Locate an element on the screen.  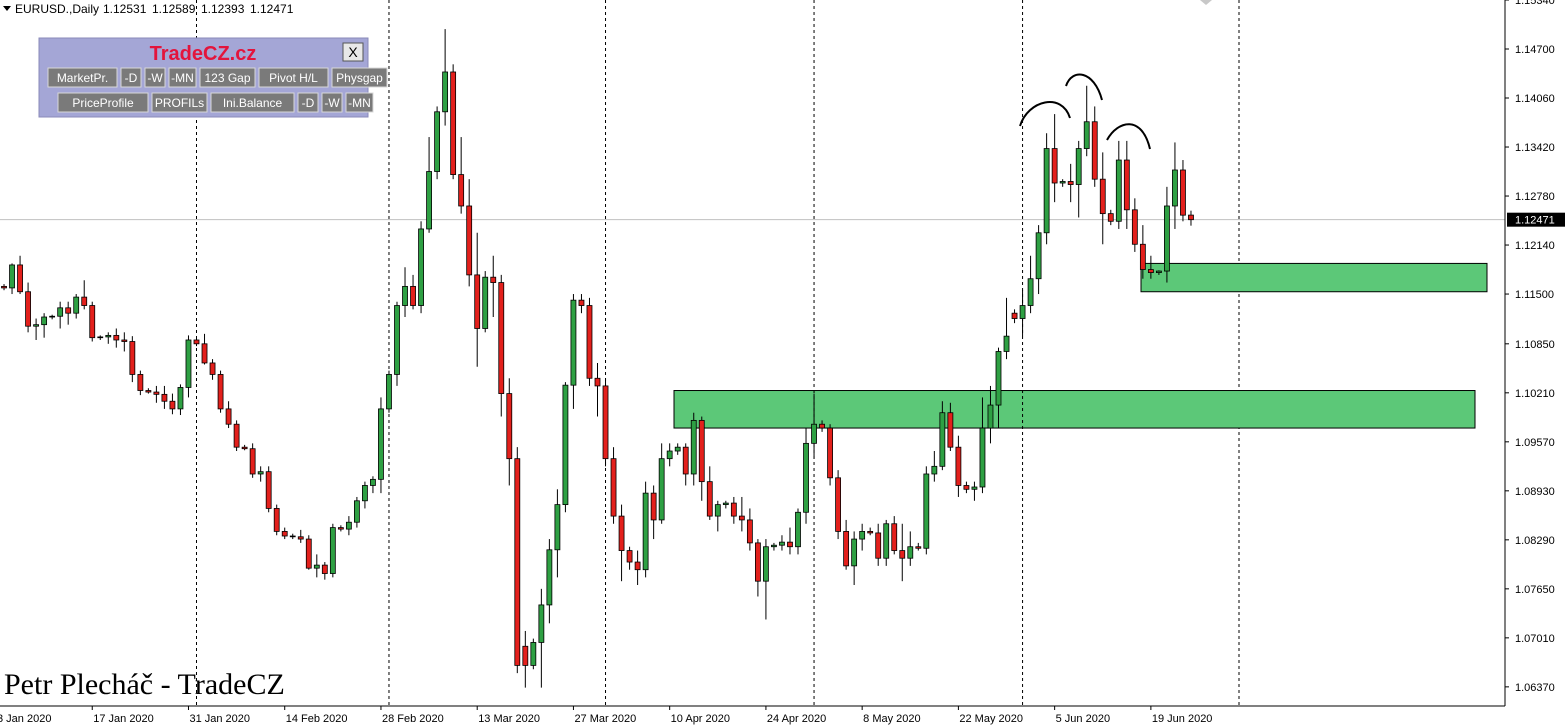
close-button-box is located at coordinates (353, 52).